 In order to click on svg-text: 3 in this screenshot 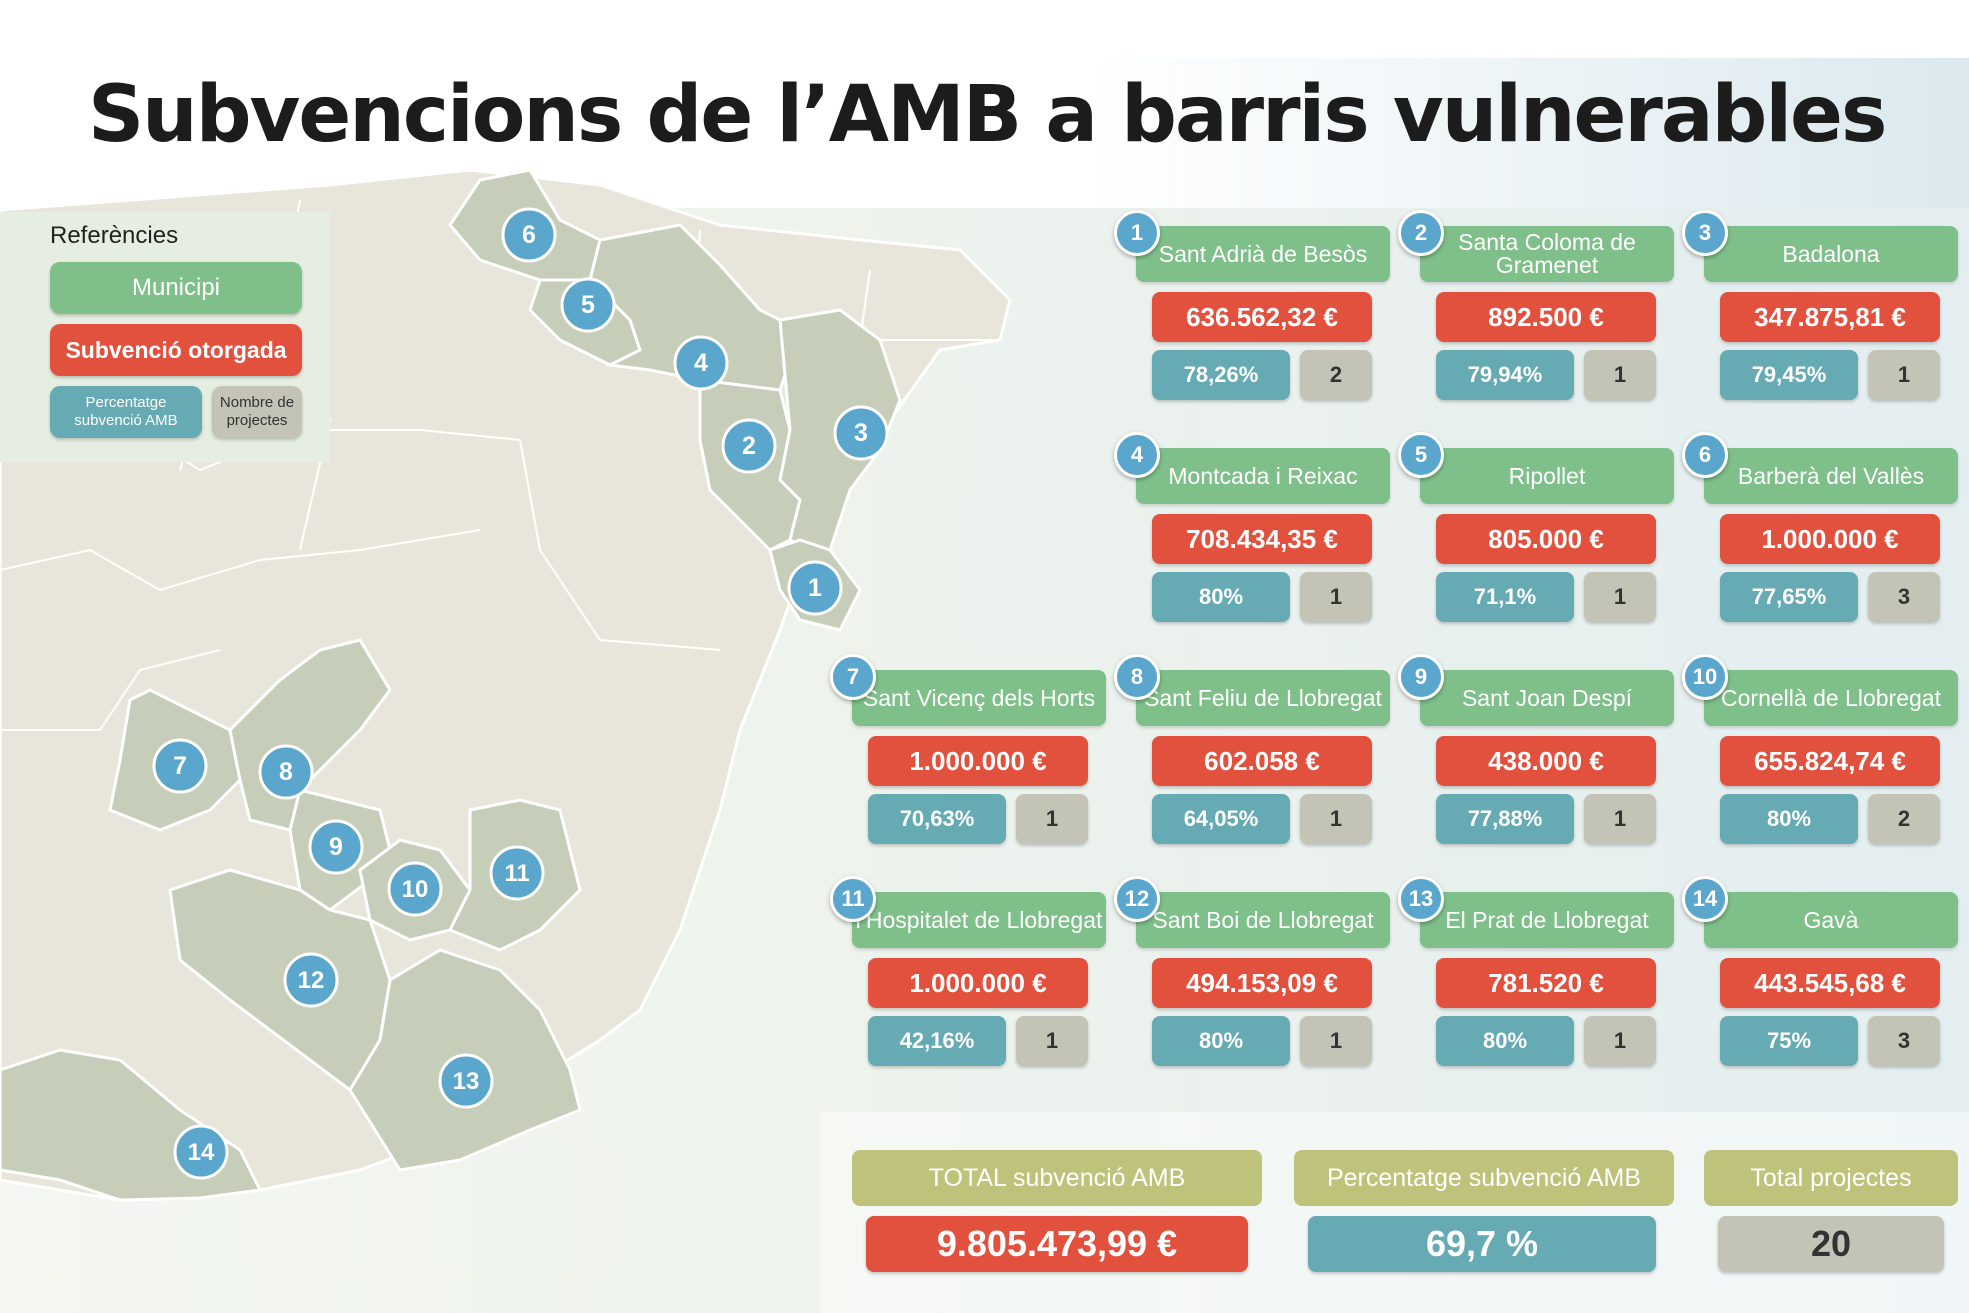, I will do `click(861, 433)`.